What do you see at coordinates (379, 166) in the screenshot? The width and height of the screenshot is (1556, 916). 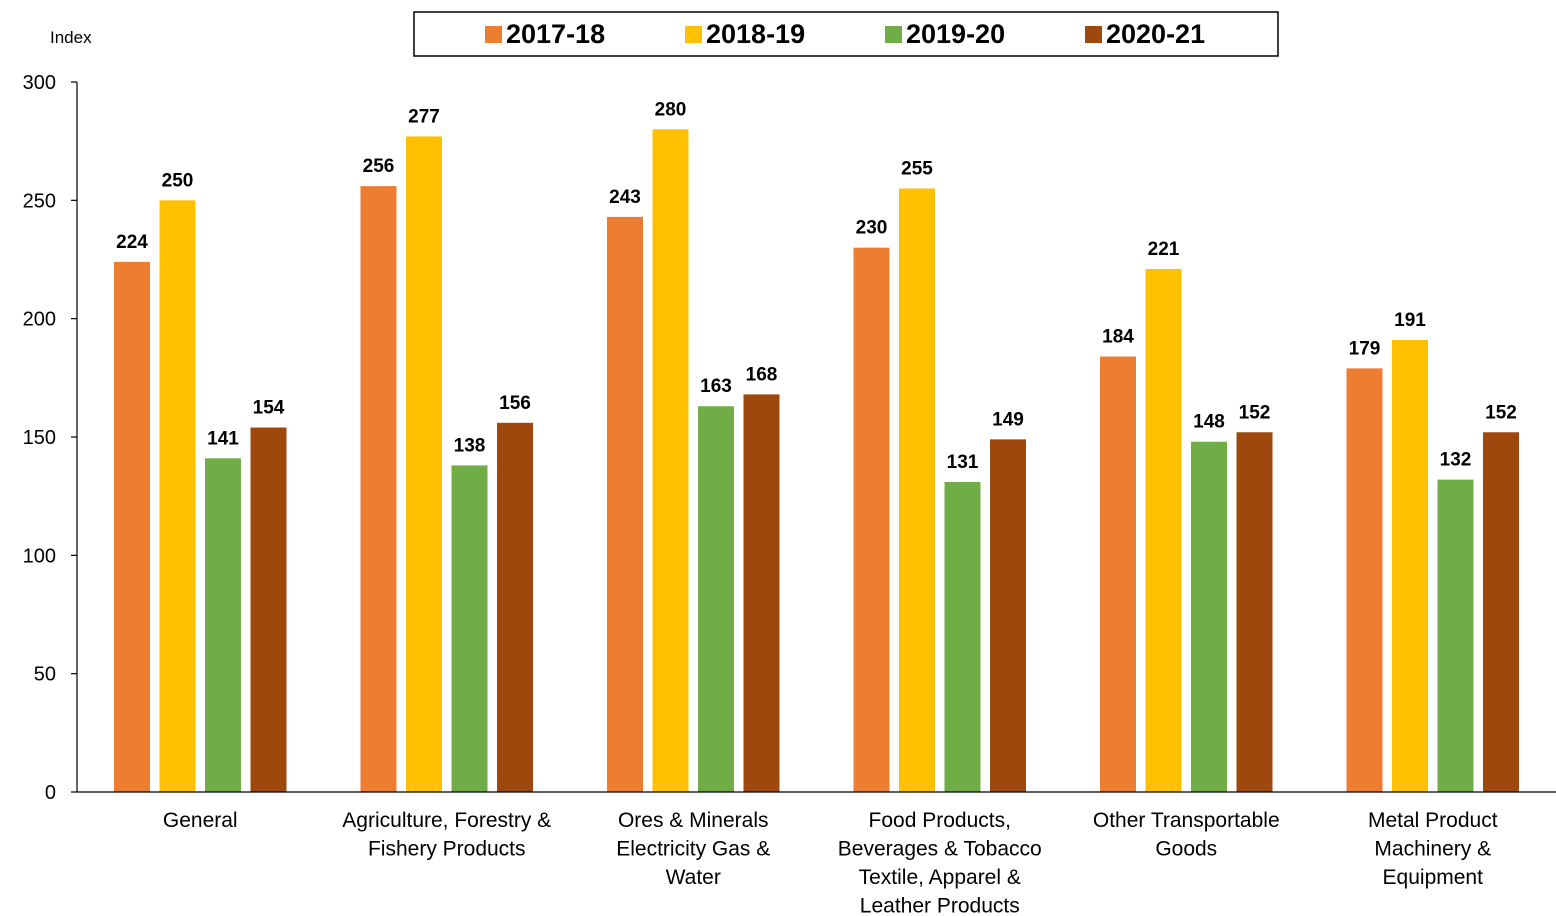 I see `data-label: 256` at bounding box center [379, 166].